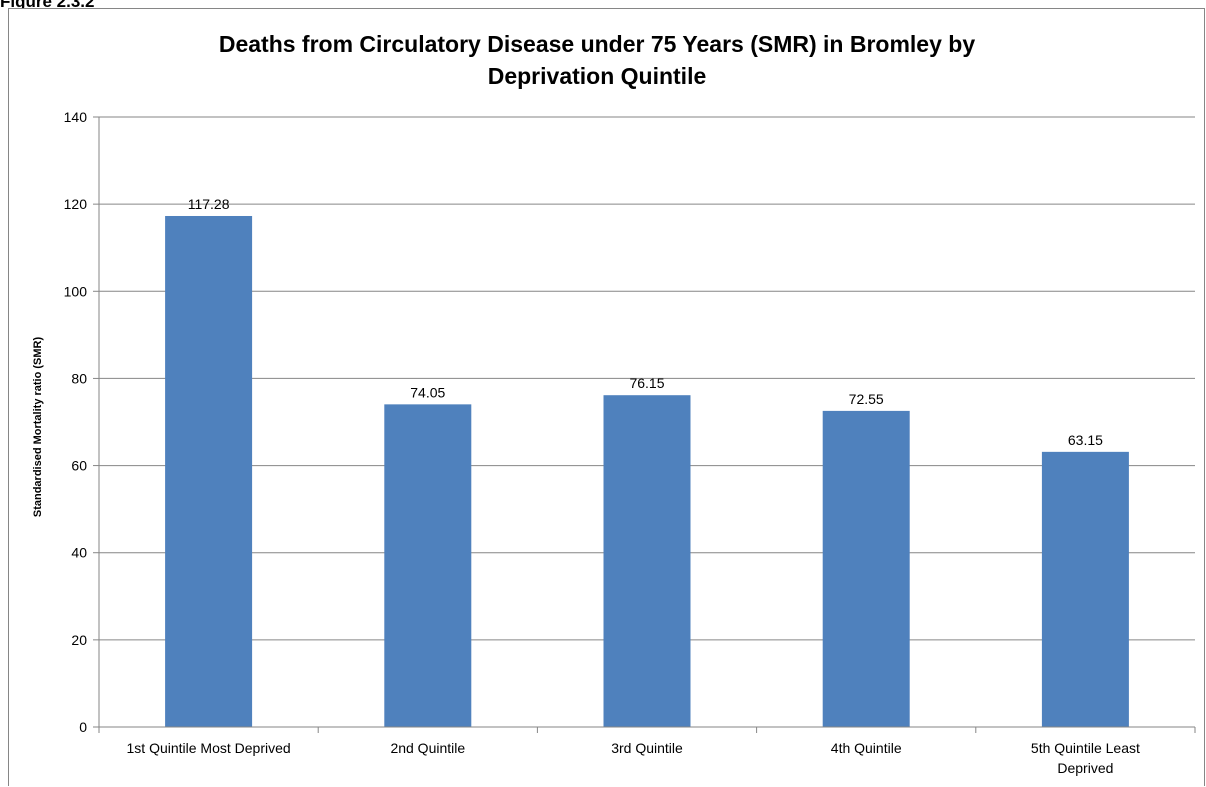 Image resolution: width=1206 pixels, height=787 pixels. I want to click on y-axis-label: Standardised Mortality ratio (SMR), so click(38, 427).